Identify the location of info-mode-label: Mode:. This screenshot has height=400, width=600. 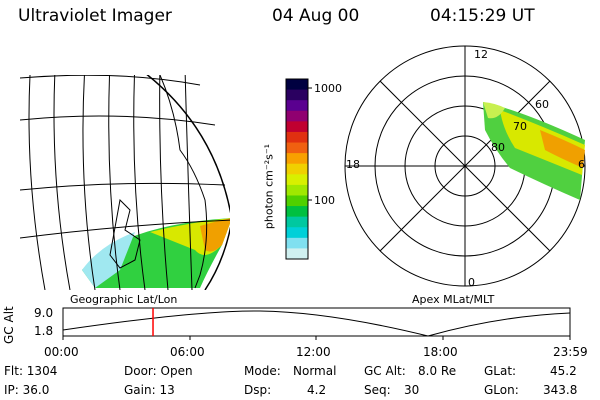
(262, 371).